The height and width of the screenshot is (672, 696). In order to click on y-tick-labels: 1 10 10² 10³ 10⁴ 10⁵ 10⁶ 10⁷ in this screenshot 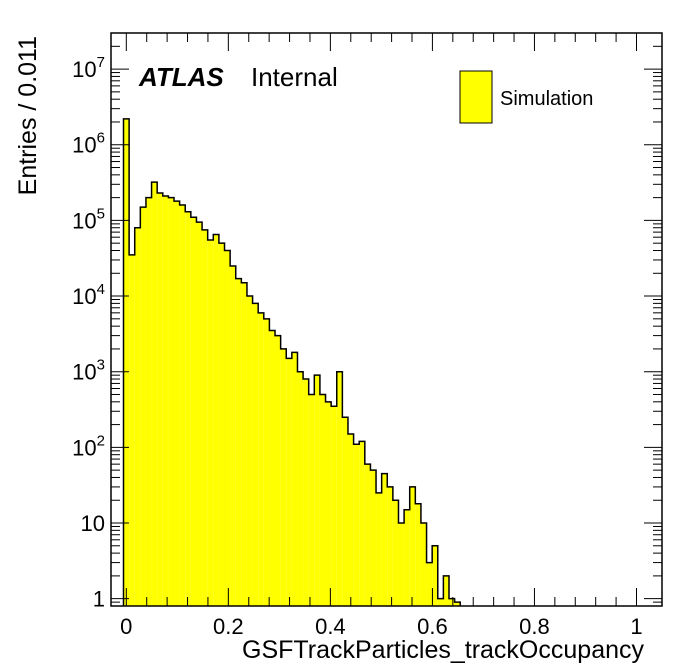, I will do `click(88, 333)`.